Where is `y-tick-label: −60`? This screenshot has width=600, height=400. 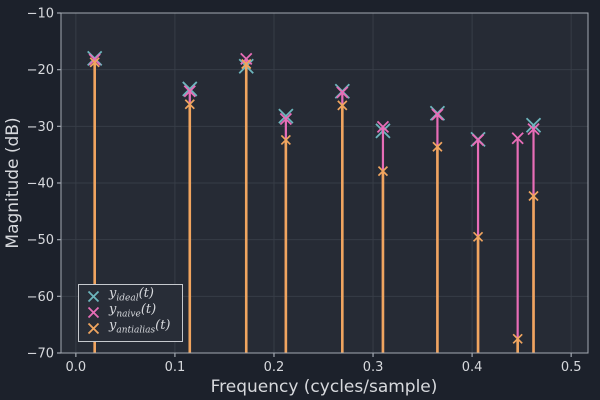
y-tick-label: −60 is located at coordinates (40, 297).